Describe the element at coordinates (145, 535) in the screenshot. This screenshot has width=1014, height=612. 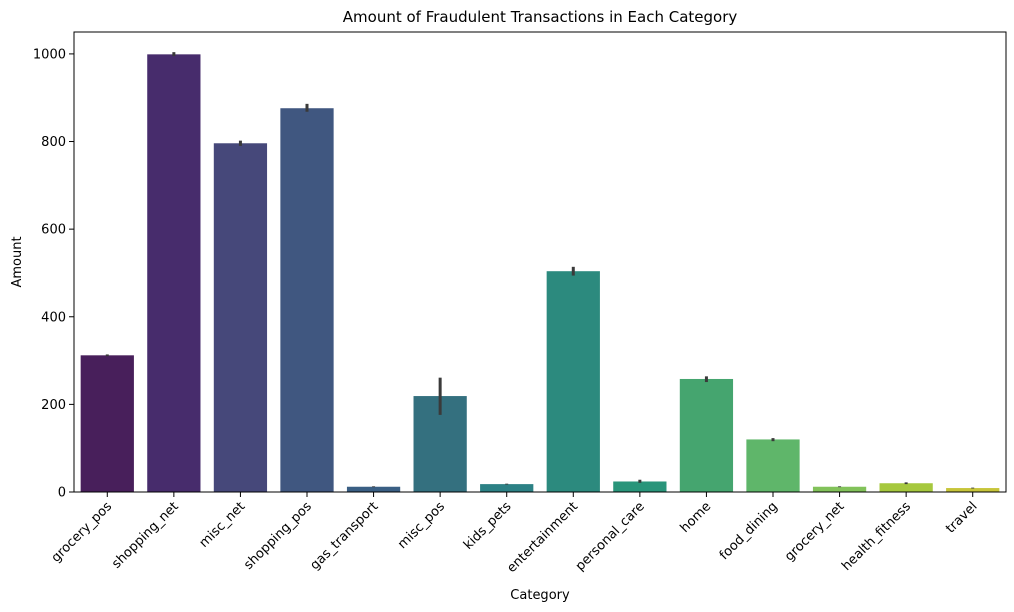
I see `x-tick-label: shopping_net` at that location.